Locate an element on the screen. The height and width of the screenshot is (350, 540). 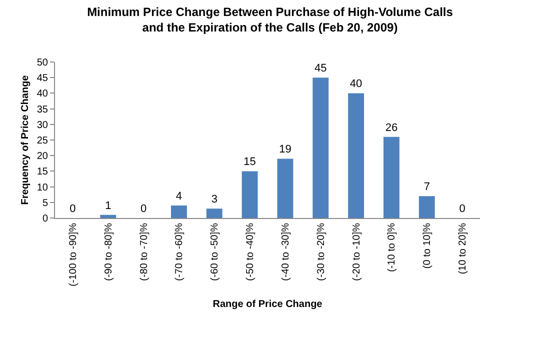
data-label: 7 is located at coordinates (427, 187).